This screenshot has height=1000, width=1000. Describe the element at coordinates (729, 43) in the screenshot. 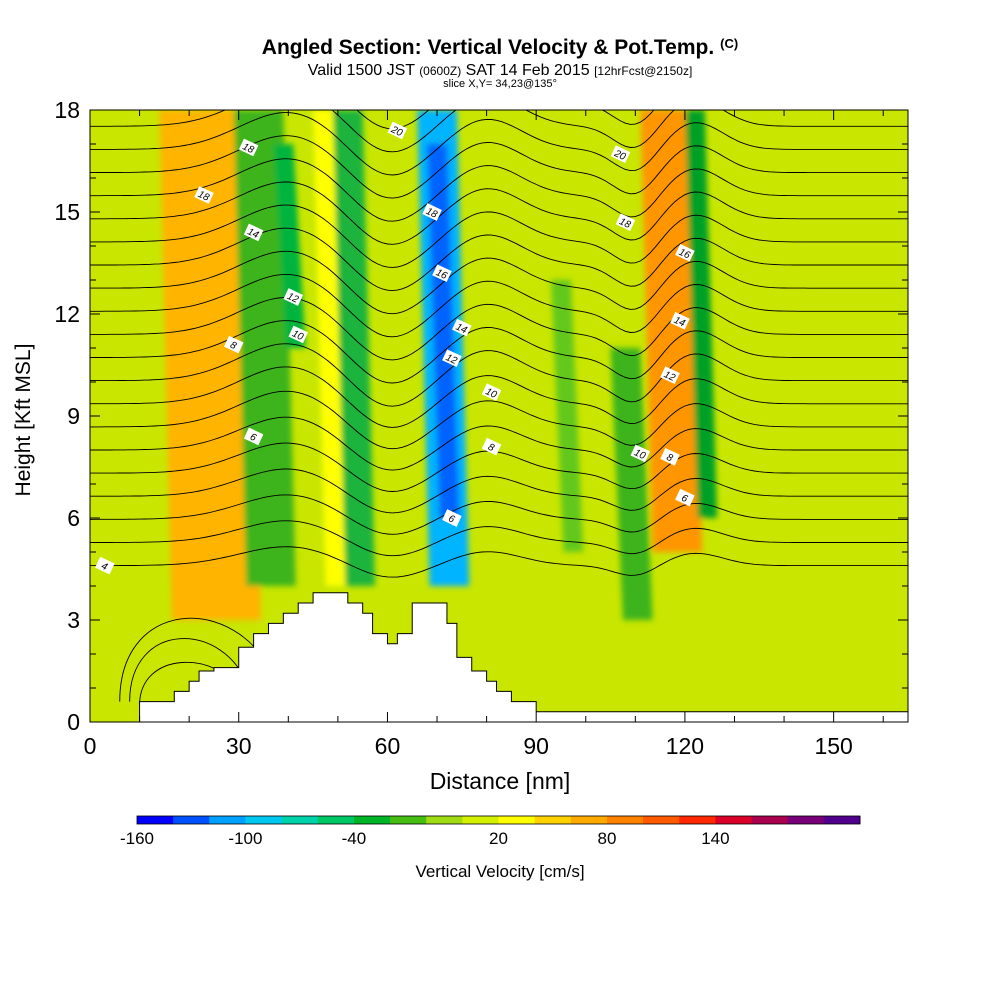

I see `title-tag: (C)` at that location.